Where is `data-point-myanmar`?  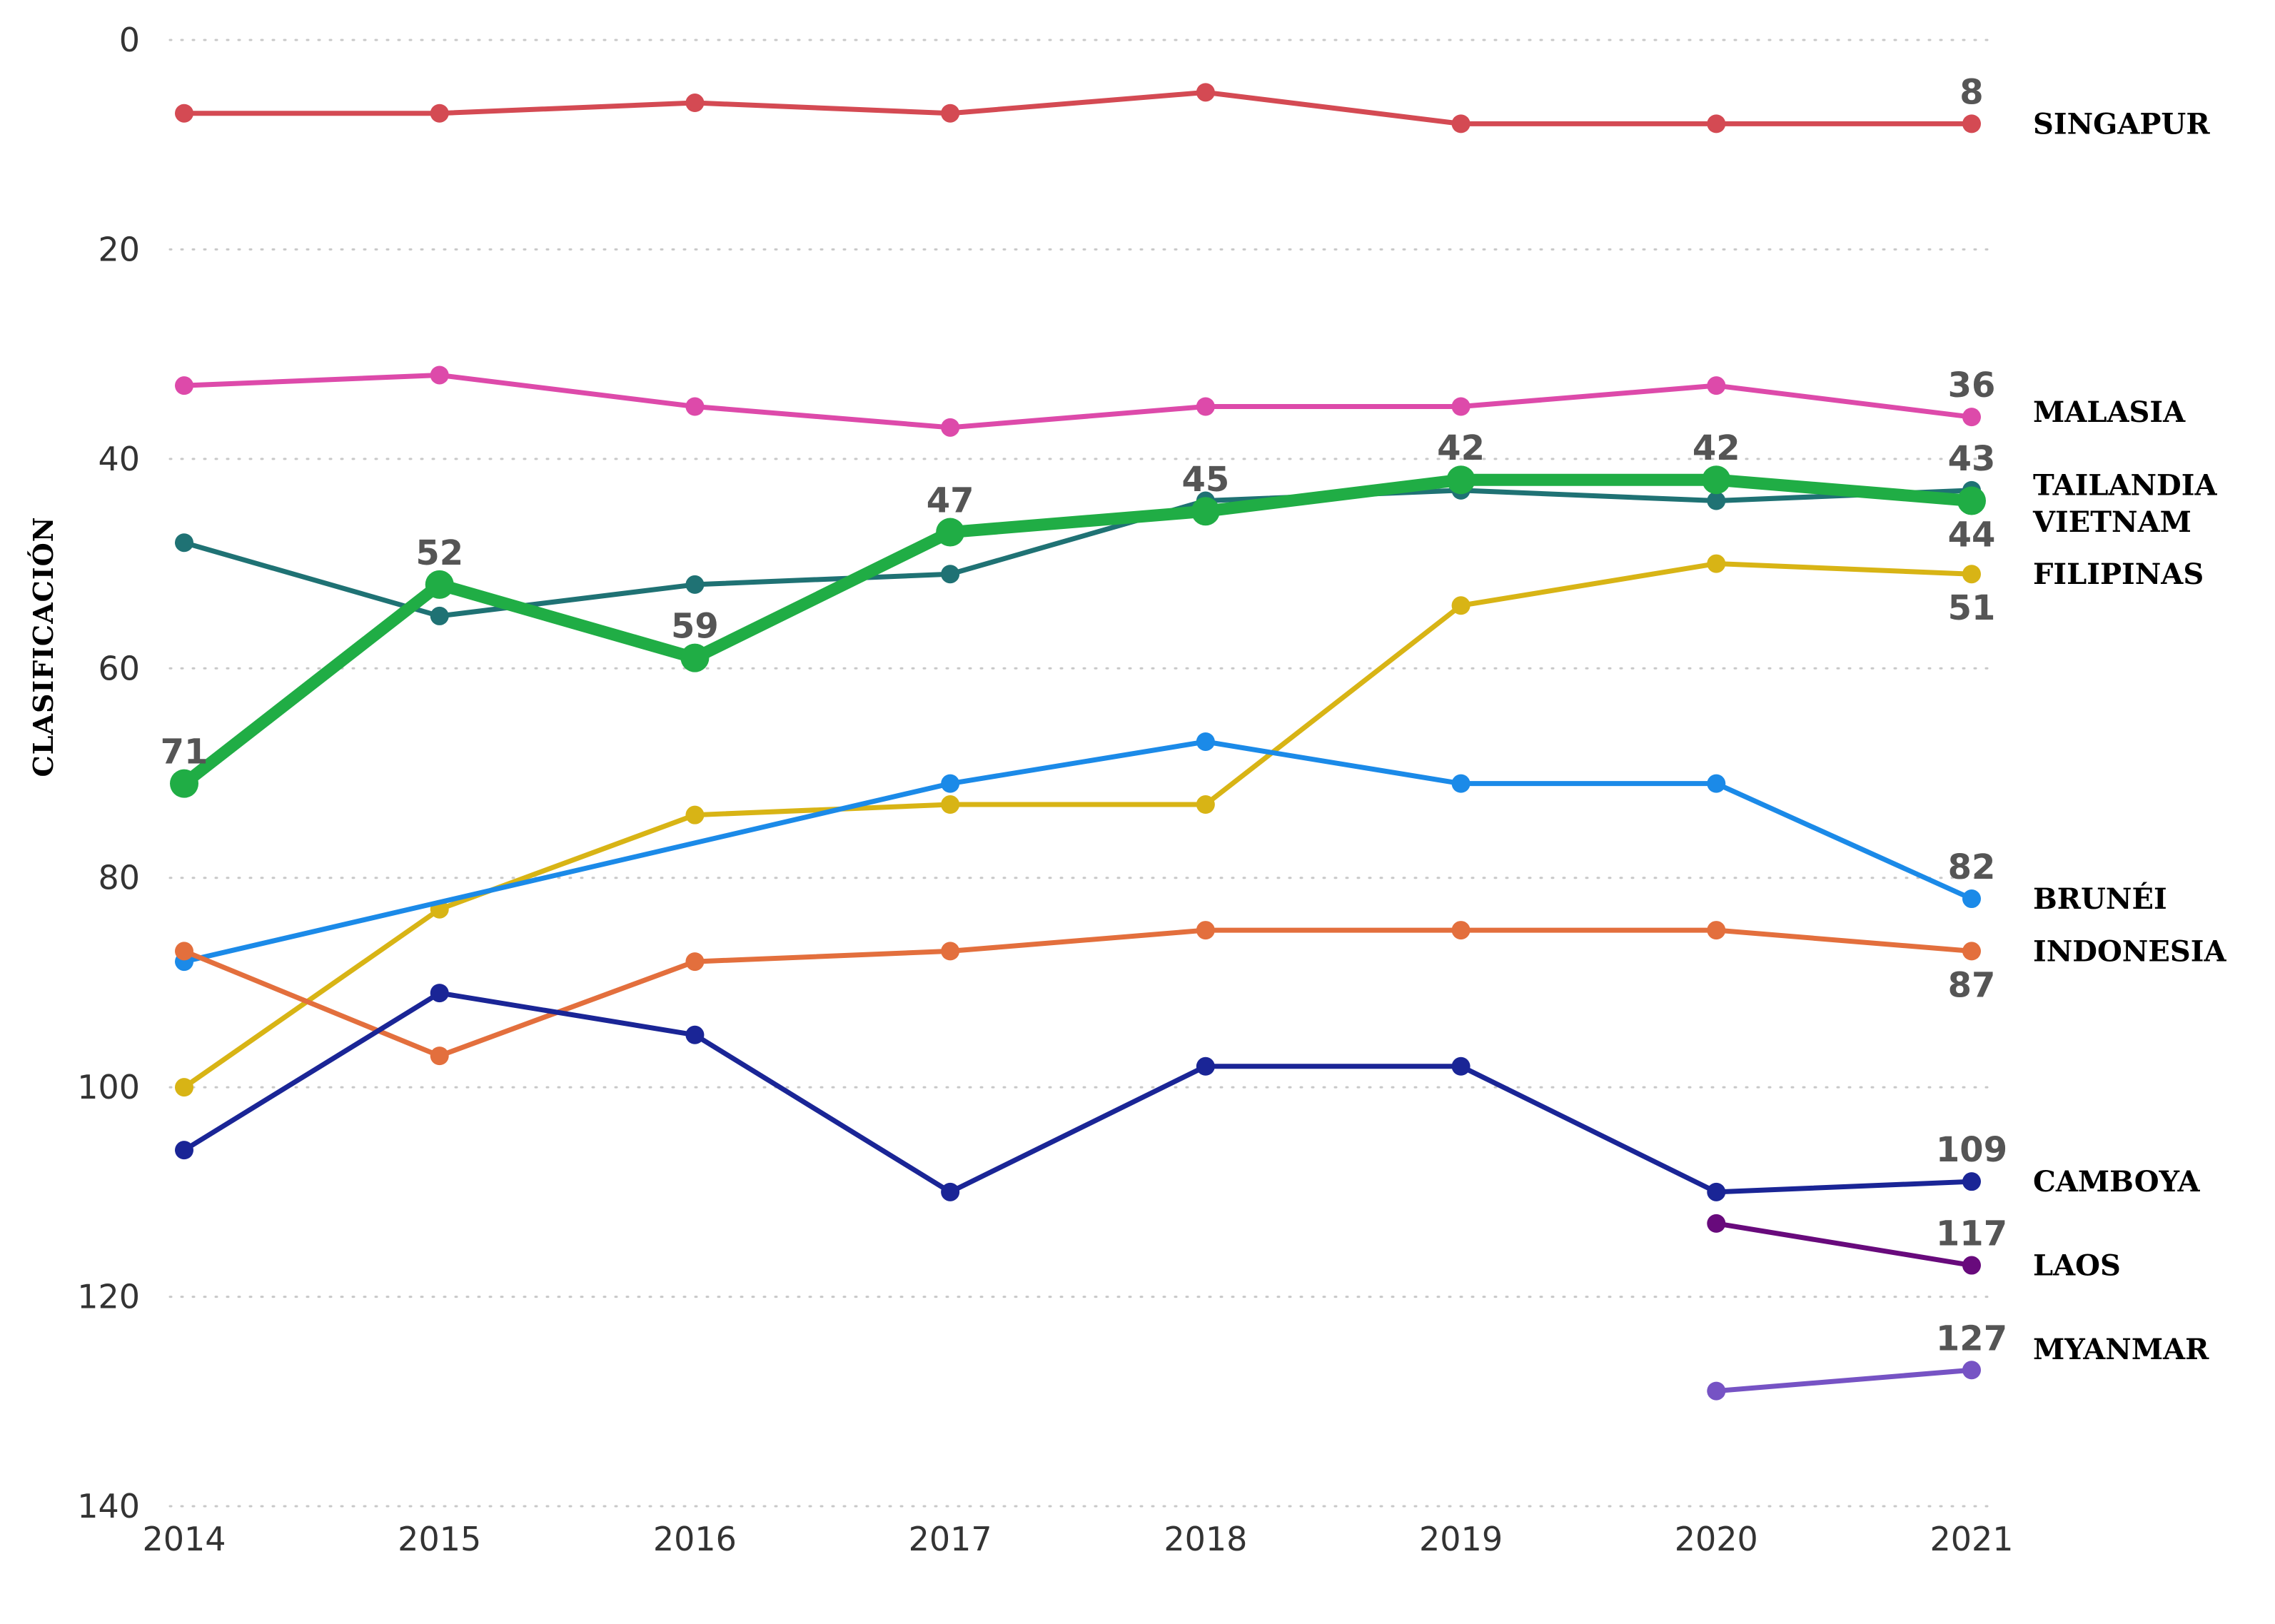
data-point-myanmar is located at coordinates (1716, 1391).